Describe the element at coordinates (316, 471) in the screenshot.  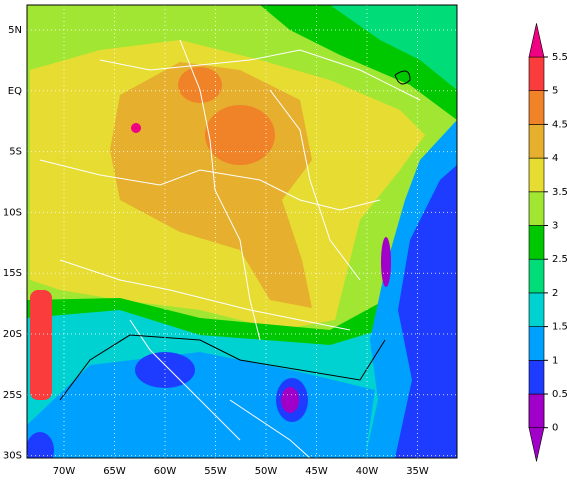
I see `lon-label: 45W` at that location.